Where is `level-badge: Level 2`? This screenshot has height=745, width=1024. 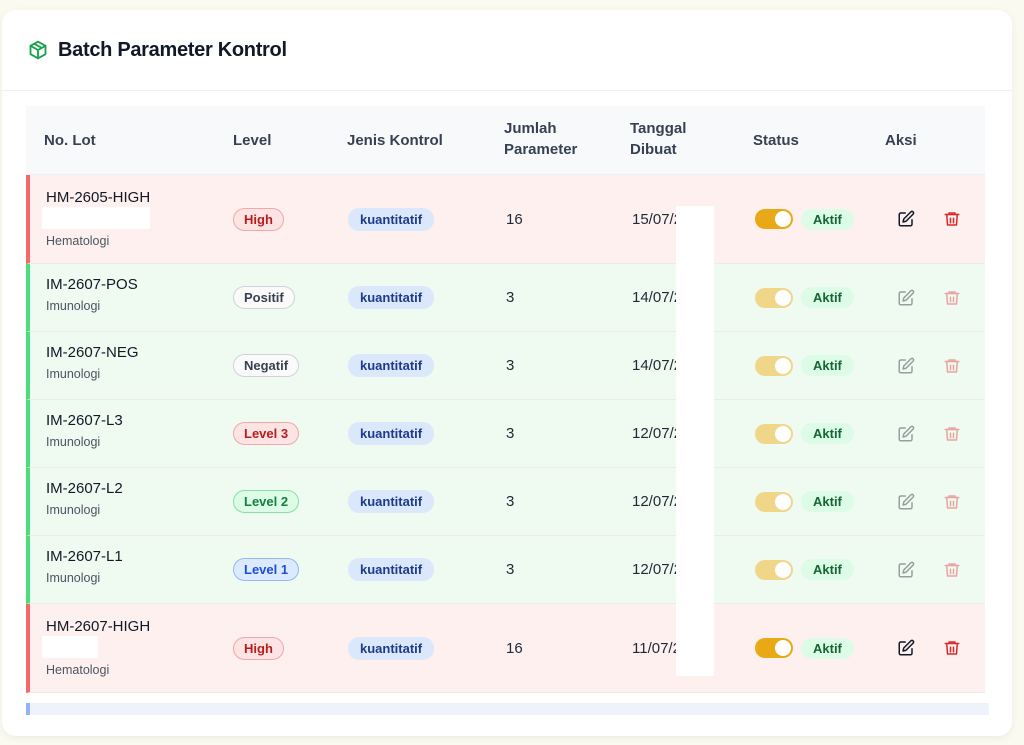
level-badge: Level 2 is located at coordinates (266, 501).